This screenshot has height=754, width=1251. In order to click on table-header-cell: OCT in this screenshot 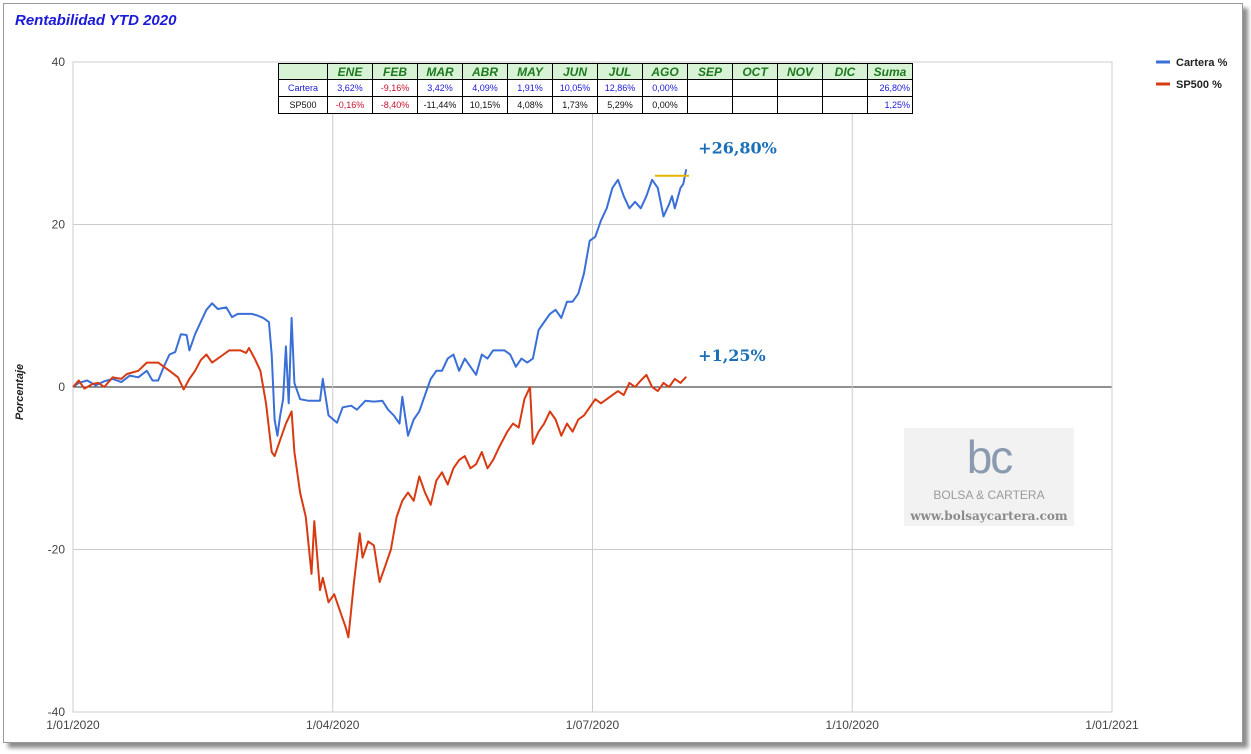, I will do `click(755, 71)`.